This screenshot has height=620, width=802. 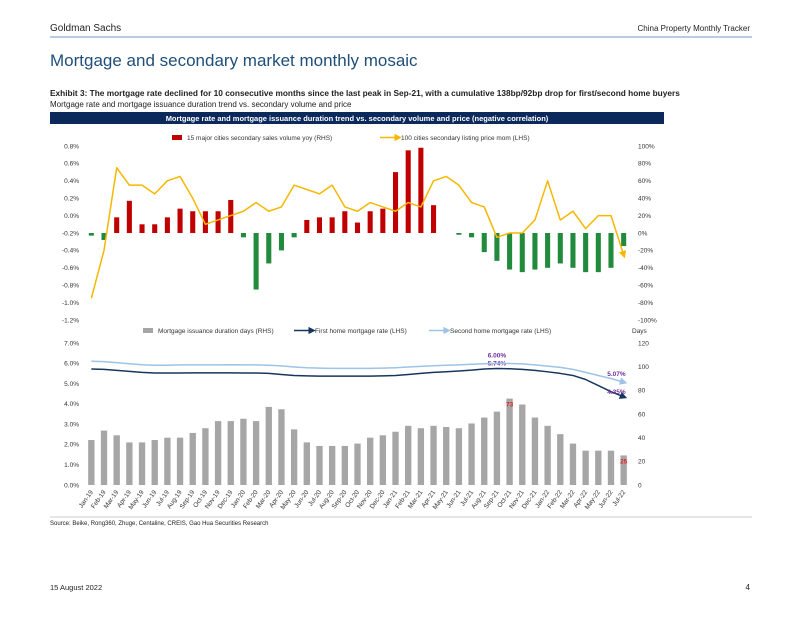 I want to click on y-tick-label: 0.6%, so click(x=71, y=164).